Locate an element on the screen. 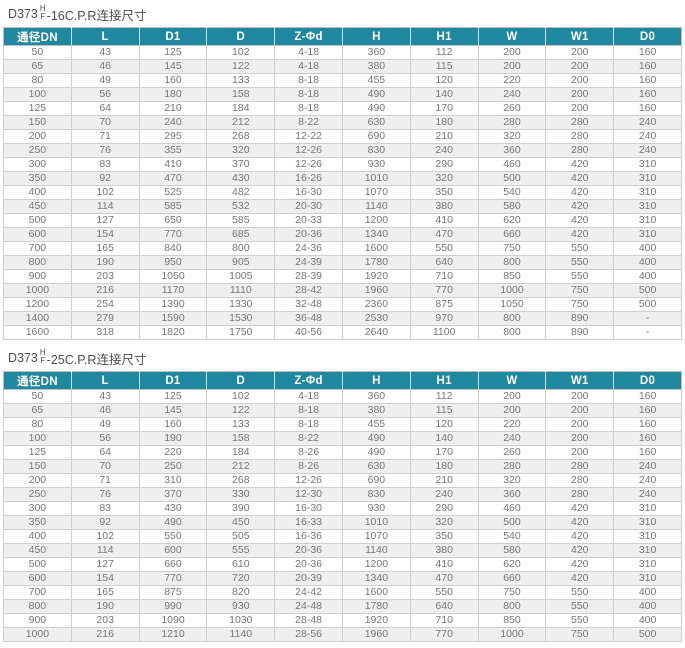 This screenshot has height=648, width=685. table-cell: 1090 is located at coordinates (173, 620).